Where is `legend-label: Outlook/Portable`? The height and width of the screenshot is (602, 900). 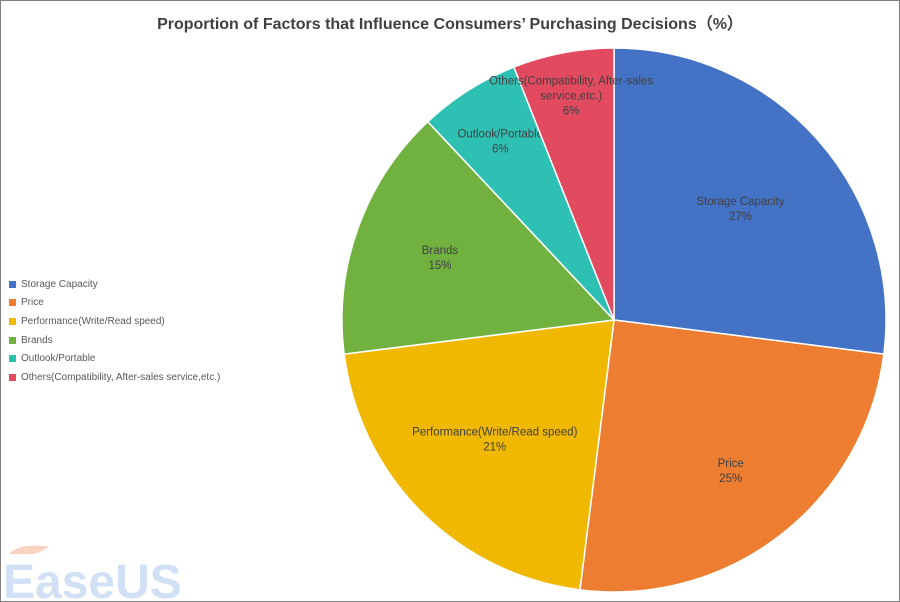
legend-label: Outlook/Portable is located at coordinates (58, 359).